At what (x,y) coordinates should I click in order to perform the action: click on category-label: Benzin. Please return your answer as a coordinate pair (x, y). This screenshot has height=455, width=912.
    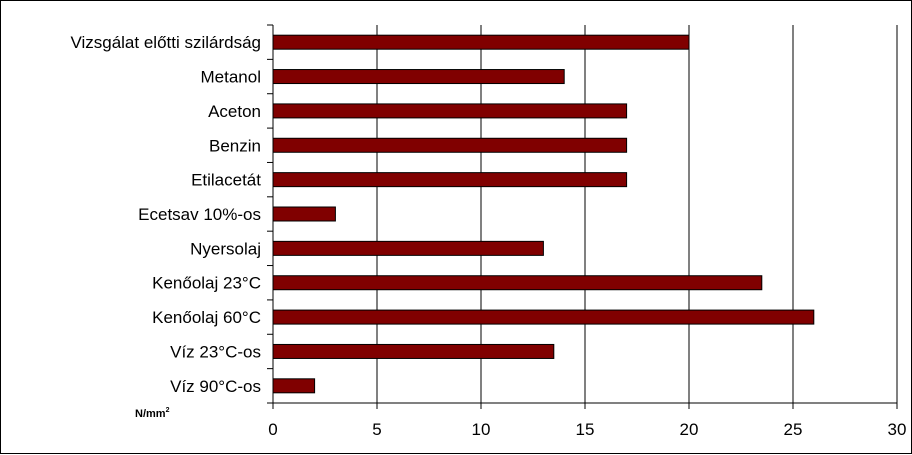
    Looking at the image, I should click on (235, 145).